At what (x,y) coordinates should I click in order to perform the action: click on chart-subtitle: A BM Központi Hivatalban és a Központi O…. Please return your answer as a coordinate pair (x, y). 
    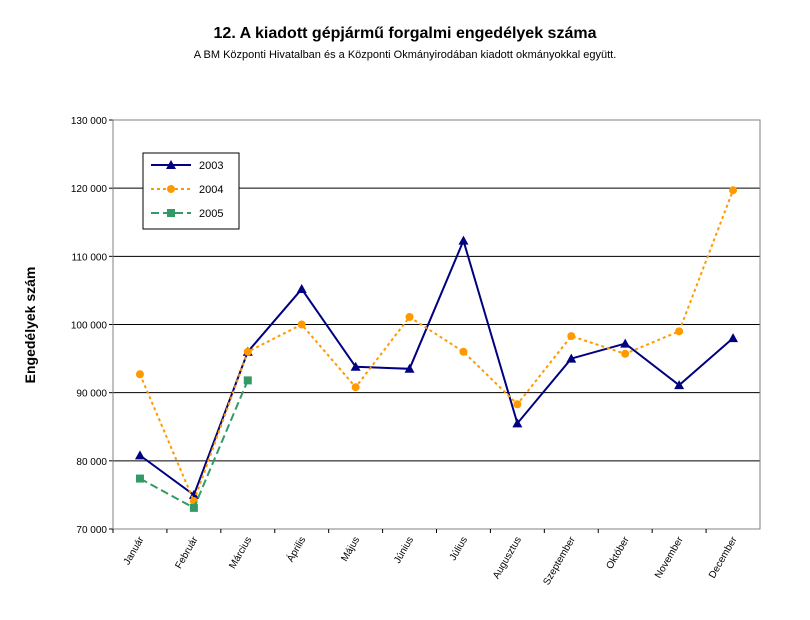
    Looking at the image, I should click on (405, 55).